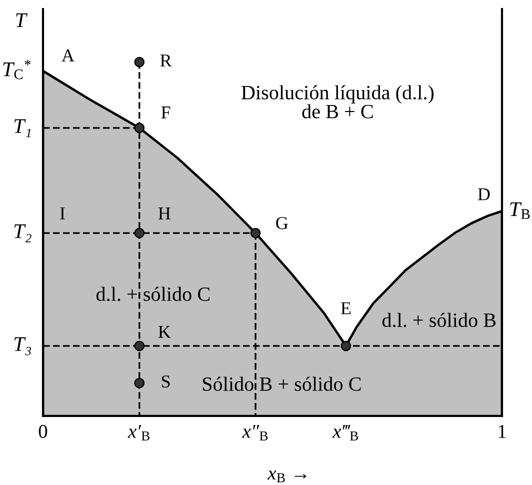  I want to click on annotation: I, so click(62, 213).